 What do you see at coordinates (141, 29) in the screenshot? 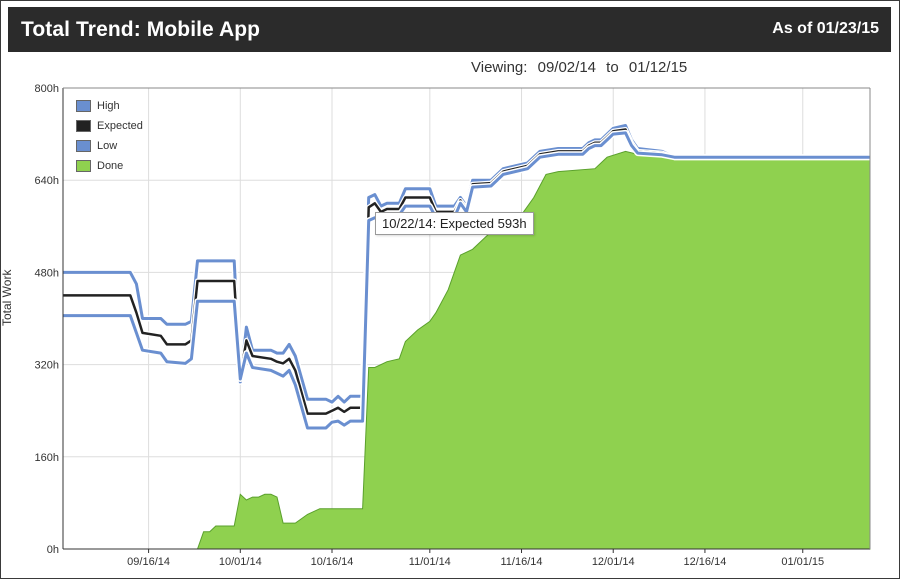
I see `chart-title: Total Trend: Mobile App` at bounding box center [141, 29].